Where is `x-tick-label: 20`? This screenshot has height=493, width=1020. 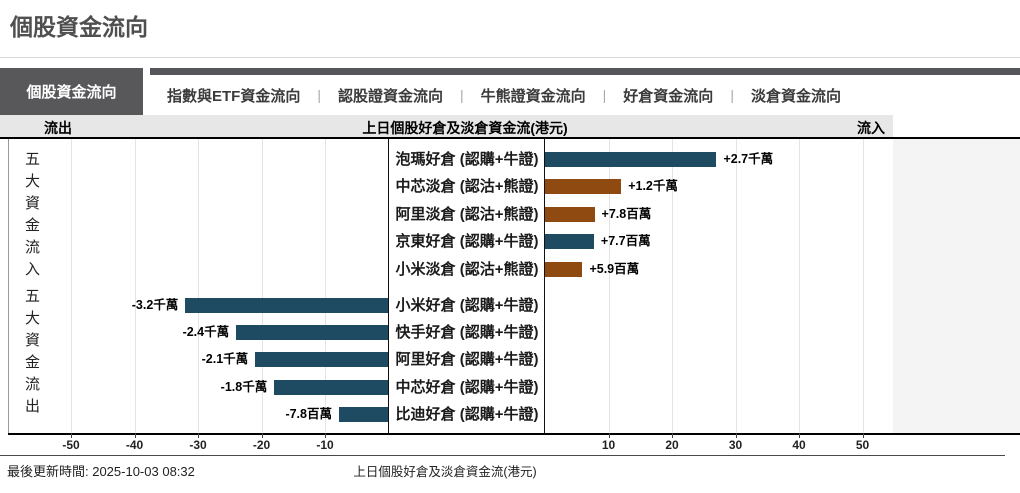
x-tick-label: 20 is located at coordinates (672, 445).